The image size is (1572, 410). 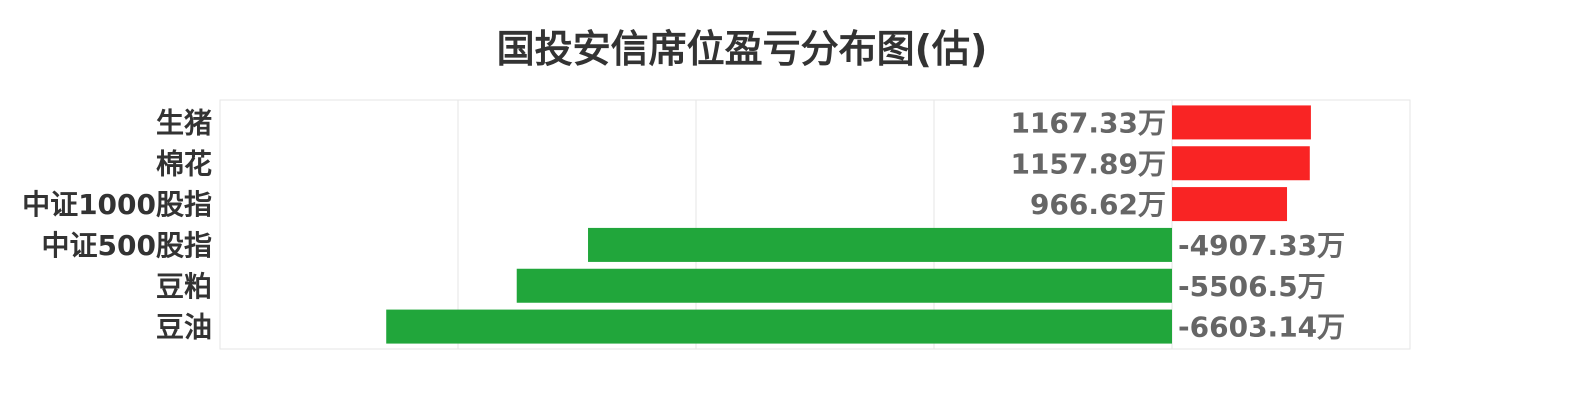 What do you see at coordinates (1088, 122) in the screenshot?
I see `data-label: 1167.33万` at bounding box center [1088, 122].